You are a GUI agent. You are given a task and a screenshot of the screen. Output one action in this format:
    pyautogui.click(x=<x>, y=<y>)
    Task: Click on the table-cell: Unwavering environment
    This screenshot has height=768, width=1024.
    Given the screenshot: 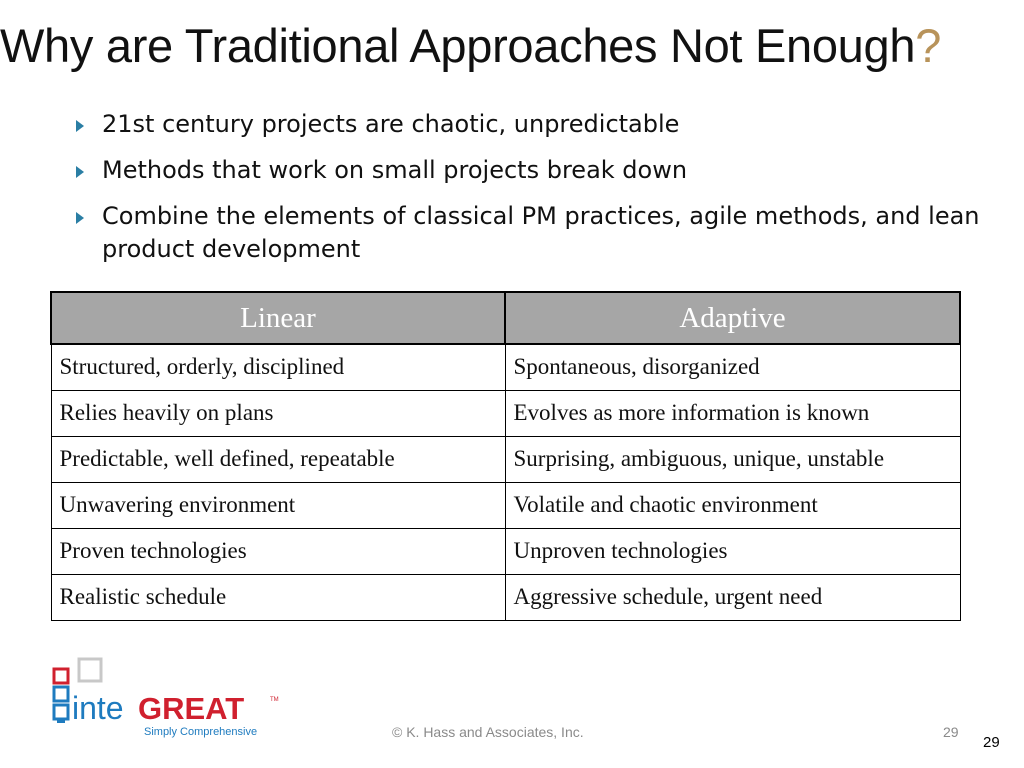 What is the action you would take?
    pyautogui.click(x=278, y=505)
    